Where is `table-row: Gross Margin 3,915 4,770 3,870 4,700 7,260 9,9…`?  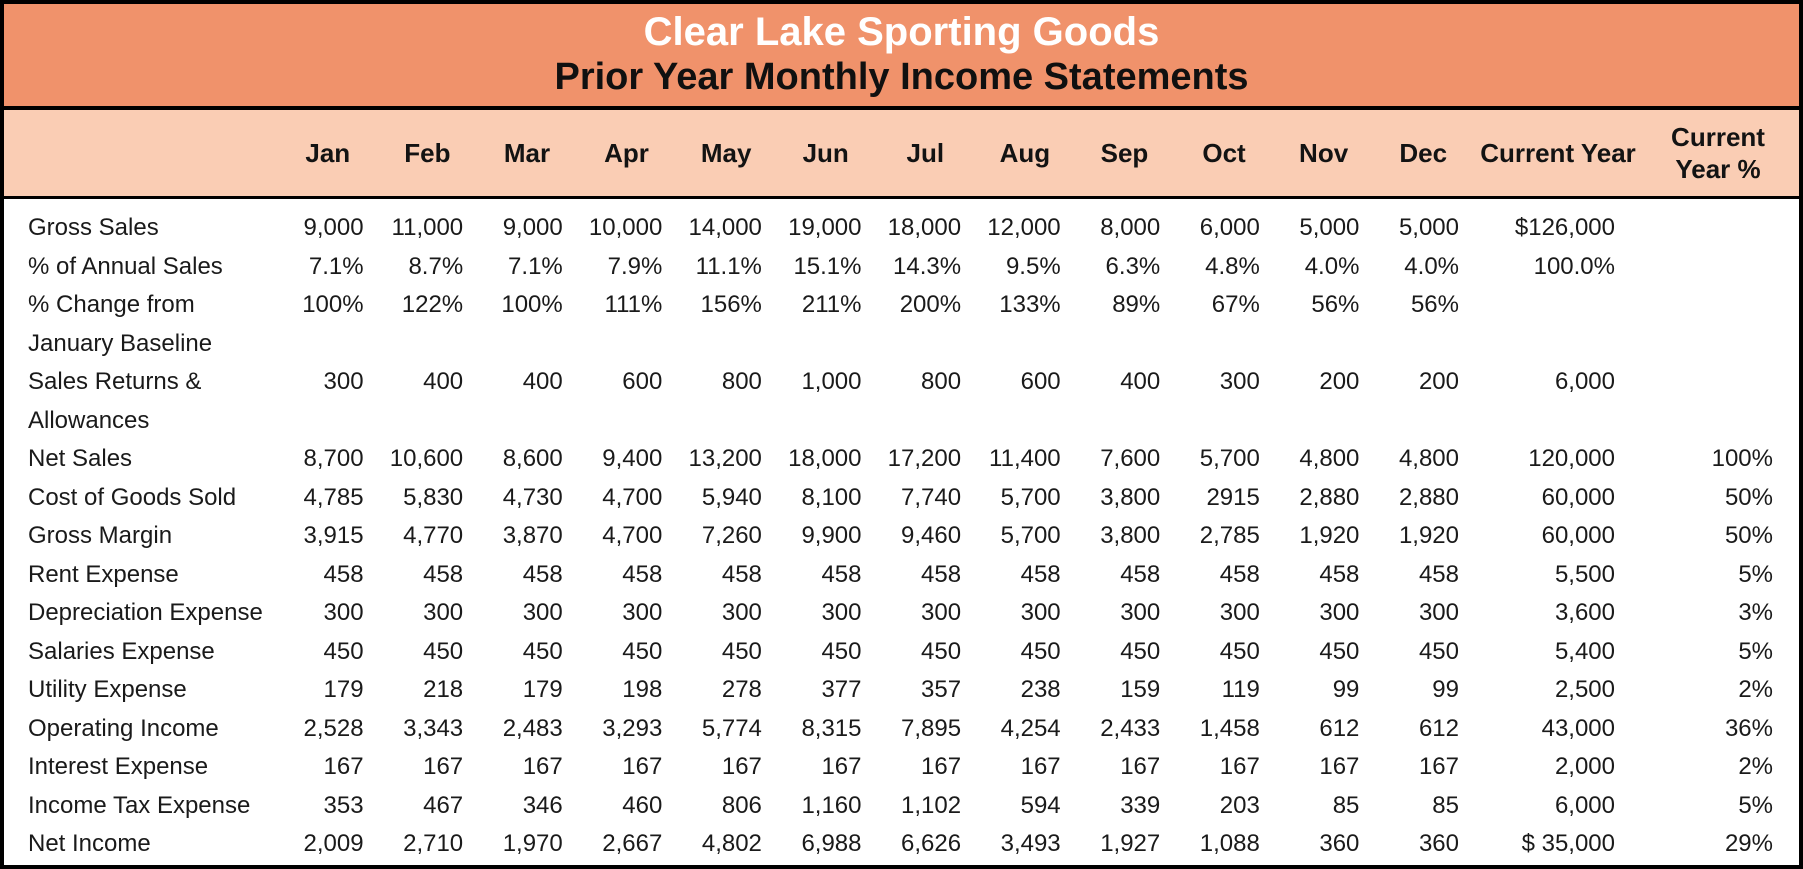 table-row: Gross Margin 3,915 4,770 3,870 4,700 7,260 9,9… is located at coordinates (901, 536).